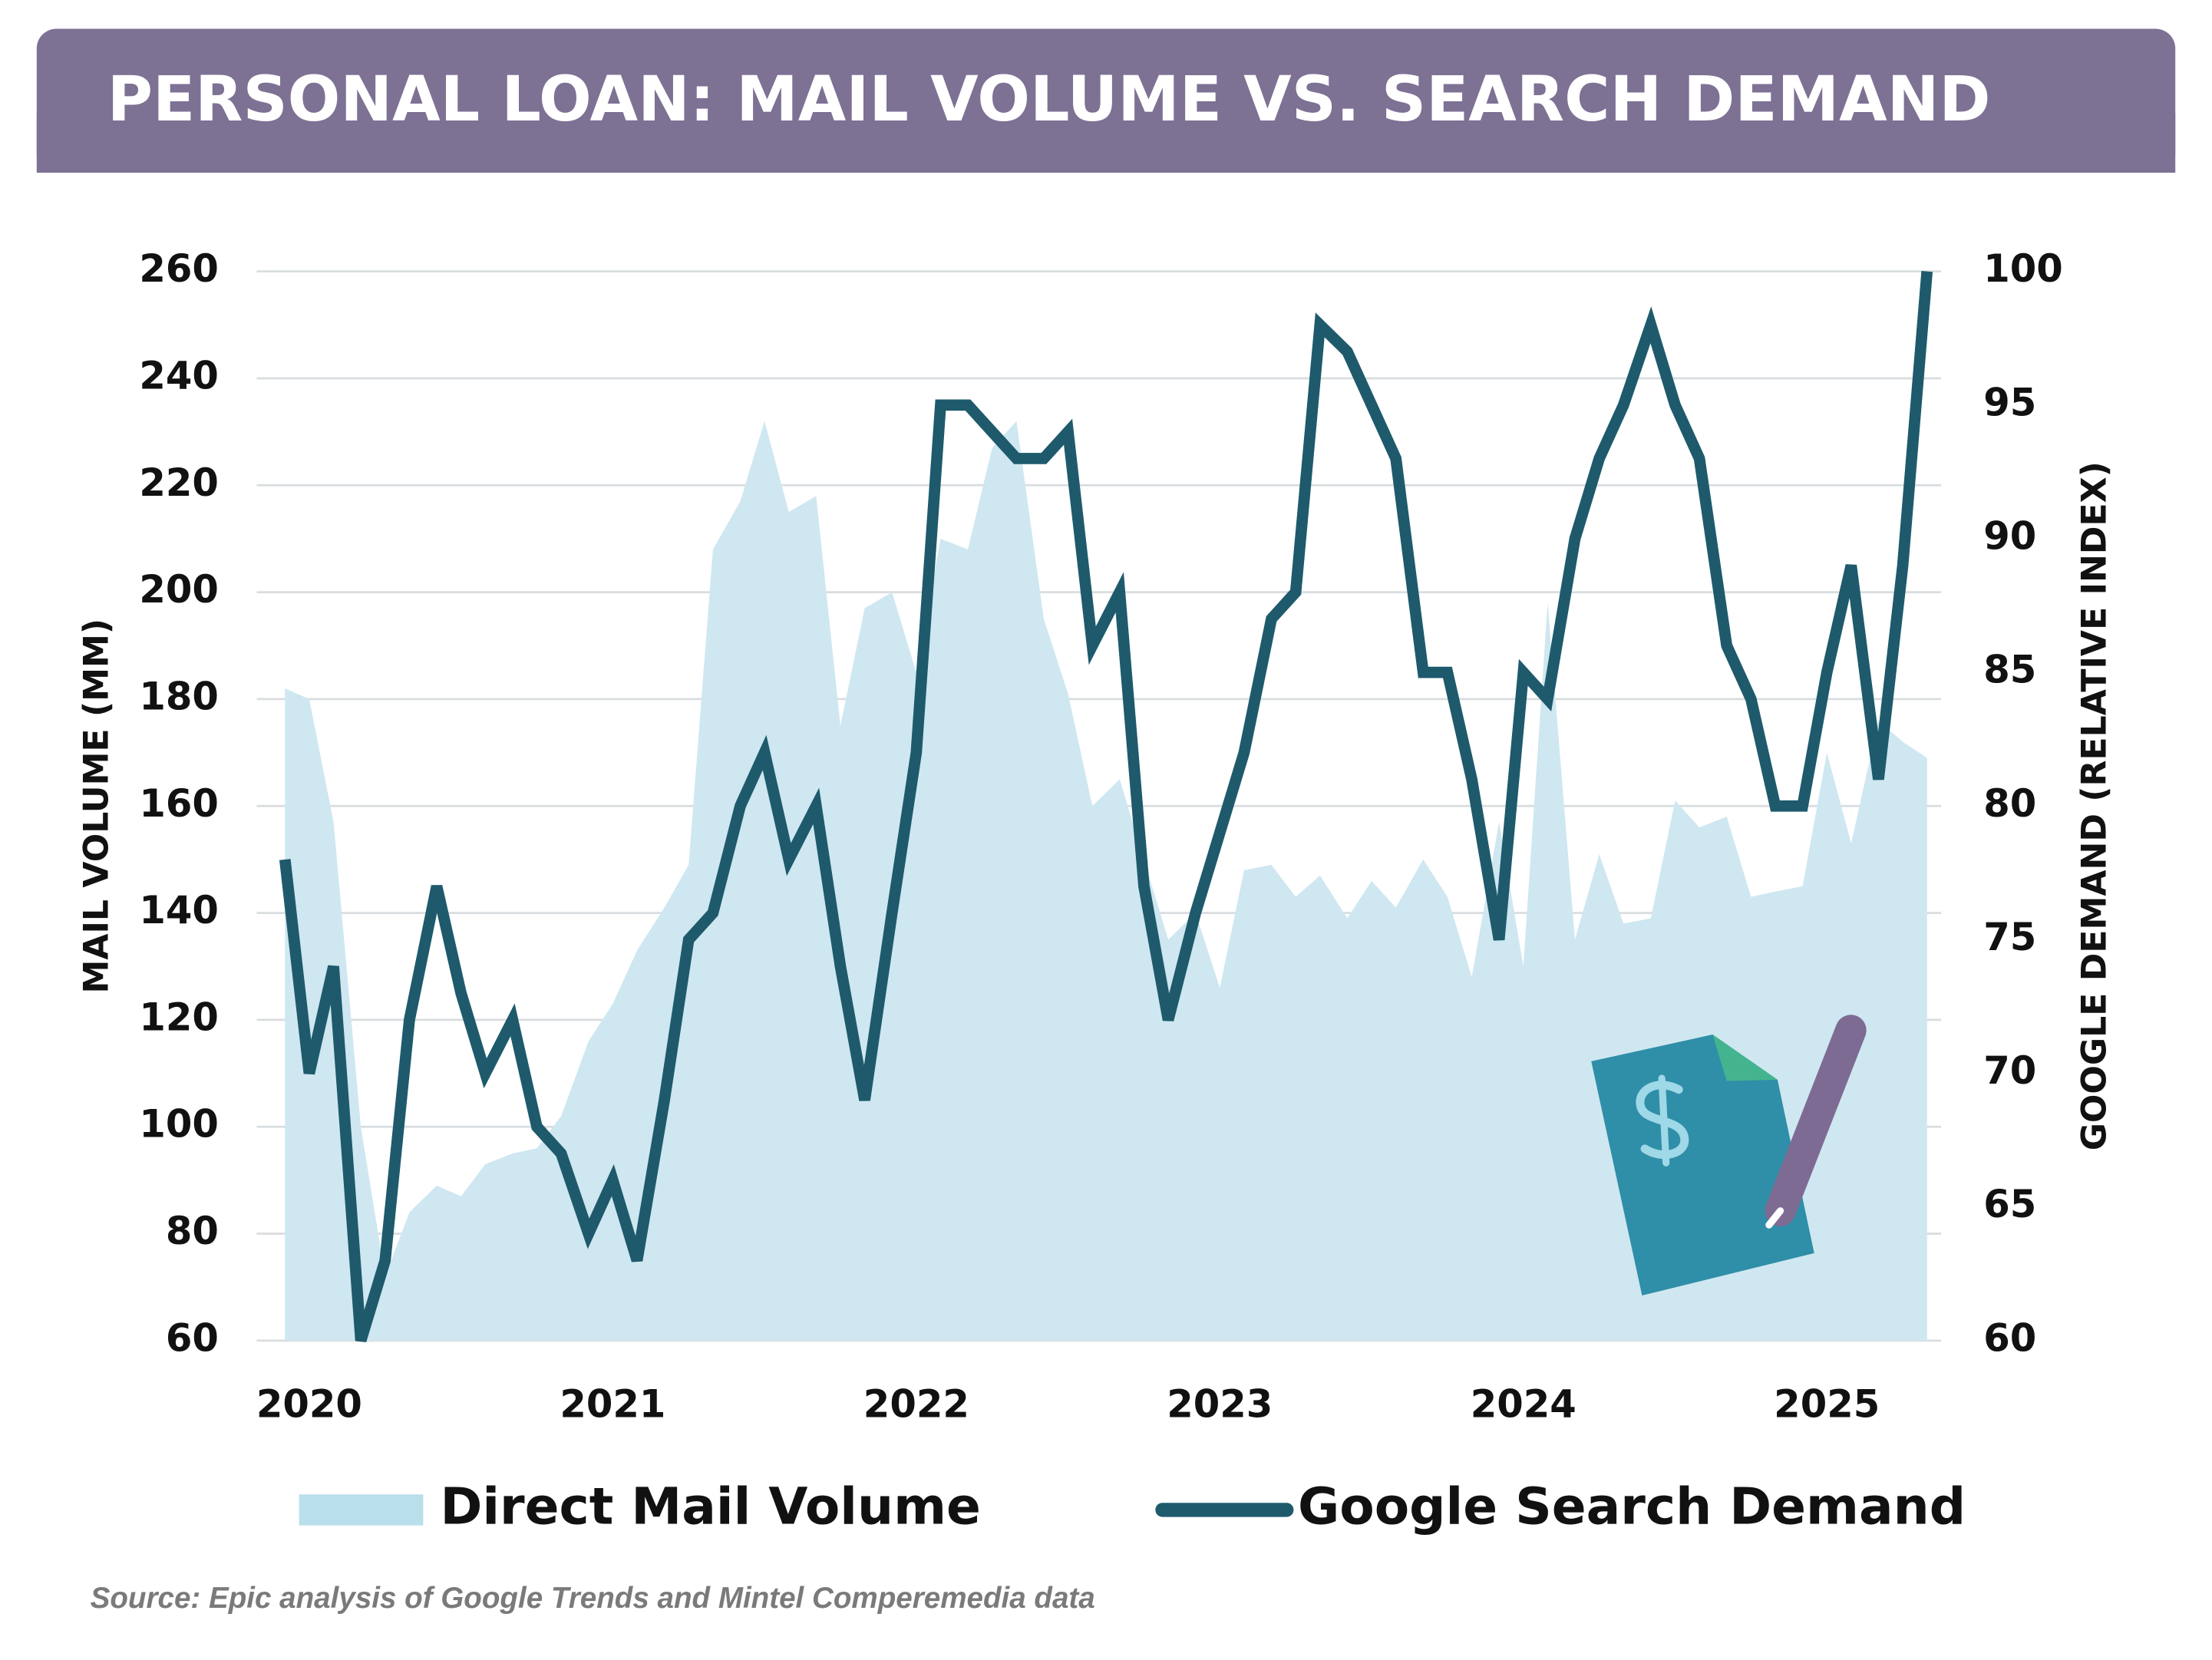 This screenshot has height=1660, width=2212. What do you see at coordinates (1132, 1506) in the screenshot?
I see `legend: Direct Mail Volume Google Search Demand` at bounding box center [1132, 1506].